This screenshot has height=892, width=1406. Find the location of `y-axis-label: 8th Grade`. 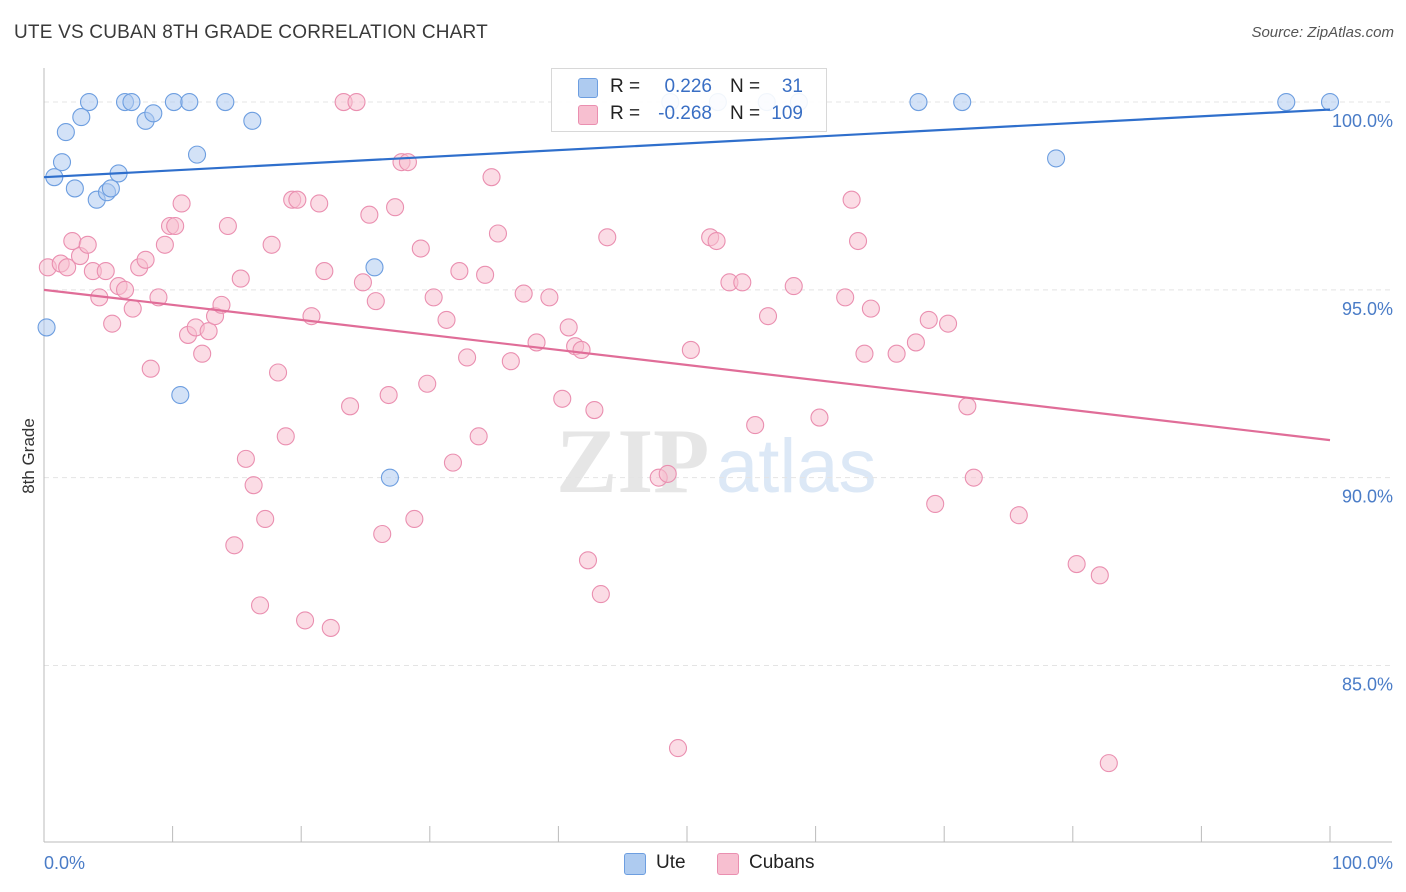

y-axis-label: 8th Grade is located at coordinates (28, 456).